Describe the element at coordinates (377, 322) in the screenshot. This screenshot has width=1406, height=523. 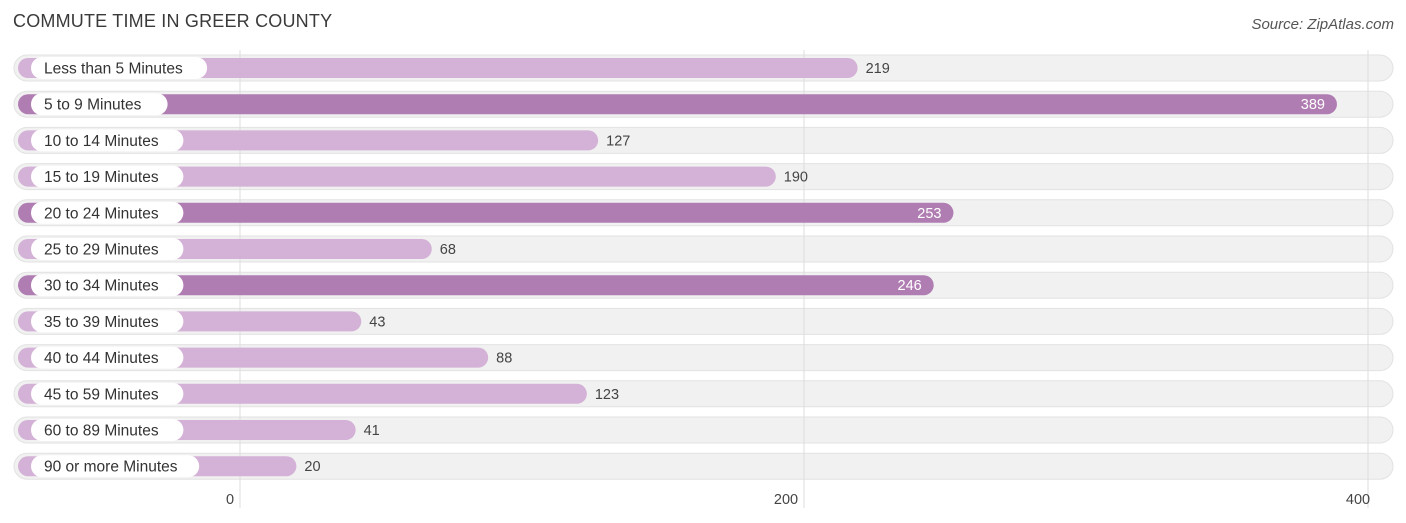
I see `value-label: 43` at that location.